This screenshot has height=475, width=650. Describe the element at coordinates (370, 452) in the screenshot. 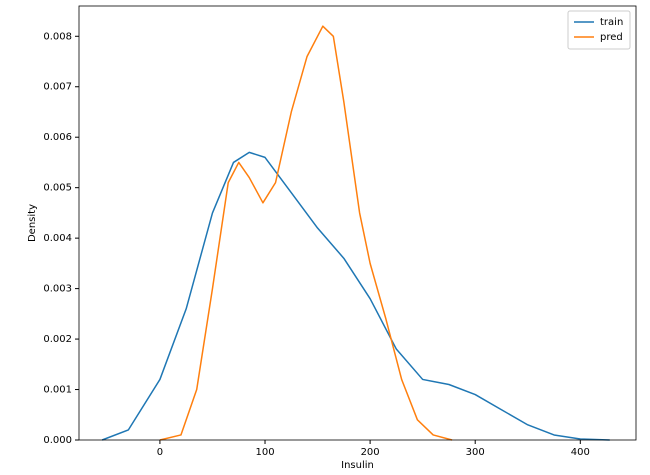

I see `x-tick-label: 200` at that location.